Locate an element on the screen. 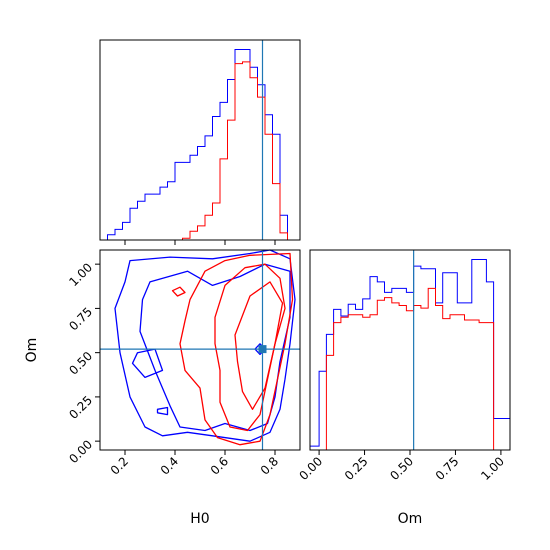  hist-om-ticks: 0.00 0.25 0.50 0.75 1.00 is located at coordinates (401, 466).